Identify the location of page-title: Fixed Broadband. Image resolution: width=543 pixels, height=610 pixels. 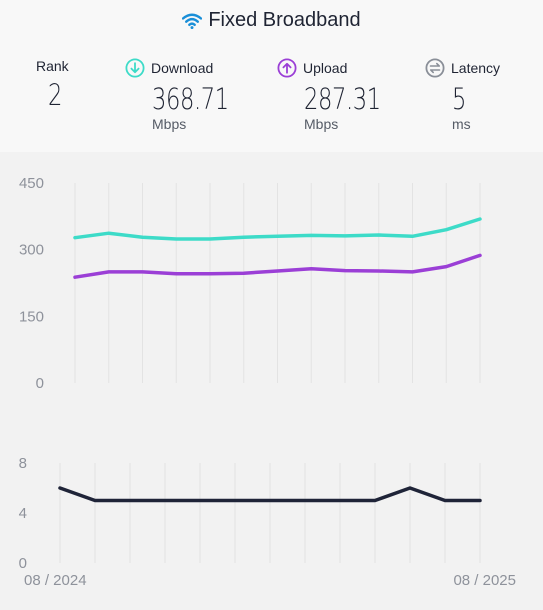
(284, 20).